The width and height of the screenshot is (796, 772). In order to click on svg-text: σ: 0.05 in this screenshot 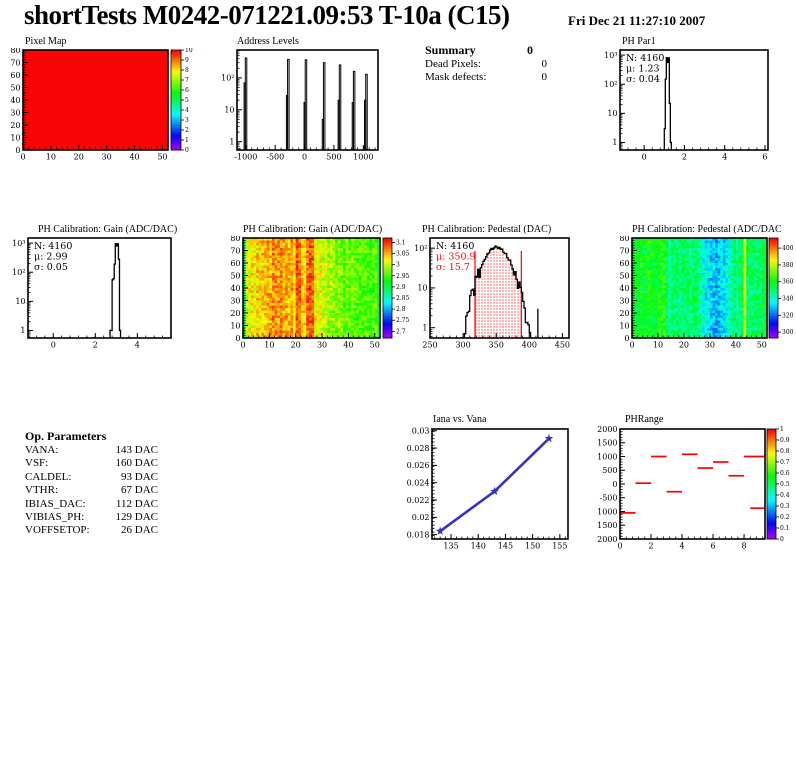, I will do `click(51, 267)`.